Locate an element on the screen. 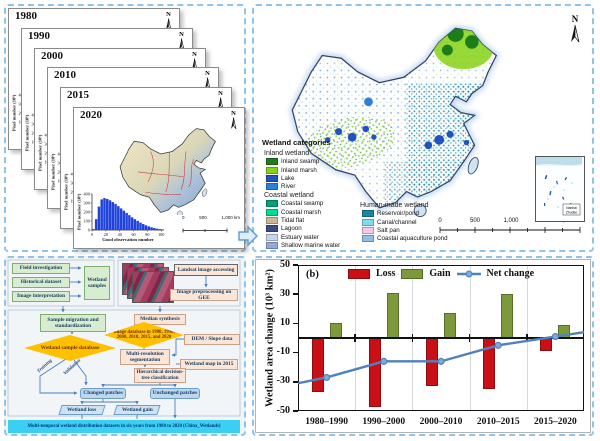  card-year-label: 1980 is located at coordinates (26, 16).